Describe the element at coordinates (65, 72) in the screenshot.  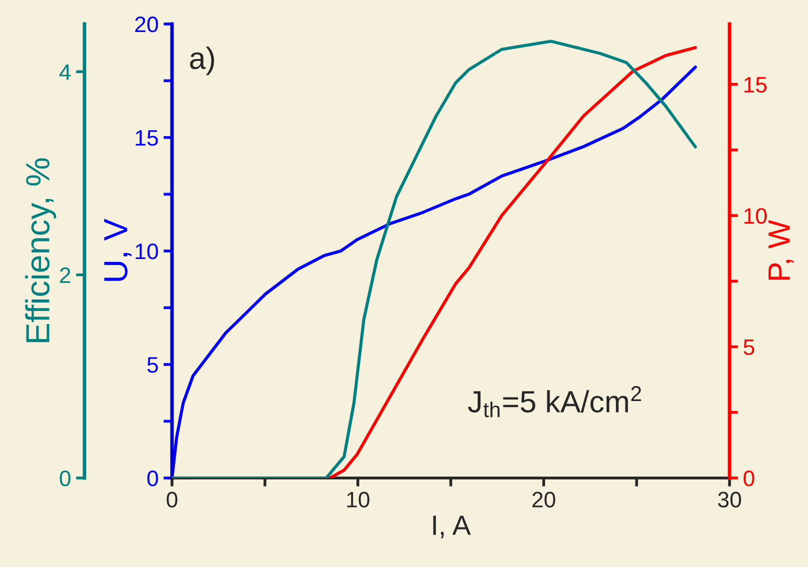
I see `y3-tick-label: 4` at that location.